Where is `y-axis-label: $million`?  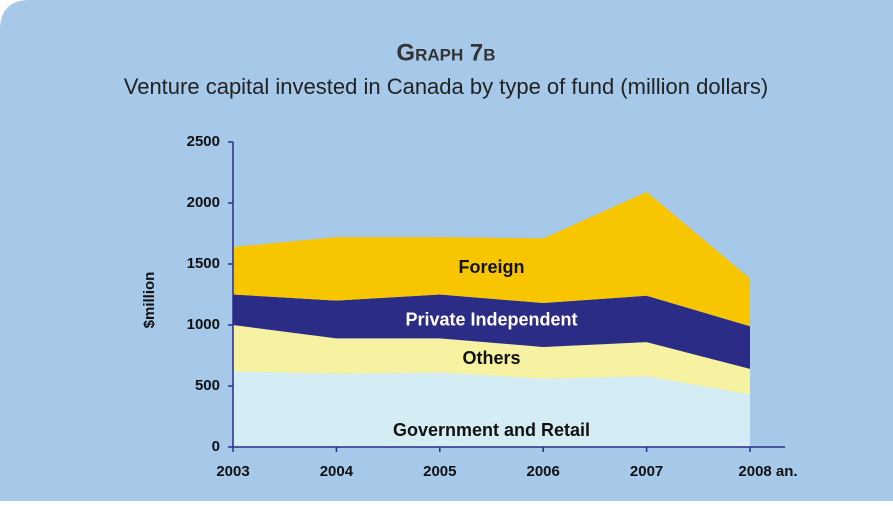 y-axis-label: $million is located at coordinates (149, 300).